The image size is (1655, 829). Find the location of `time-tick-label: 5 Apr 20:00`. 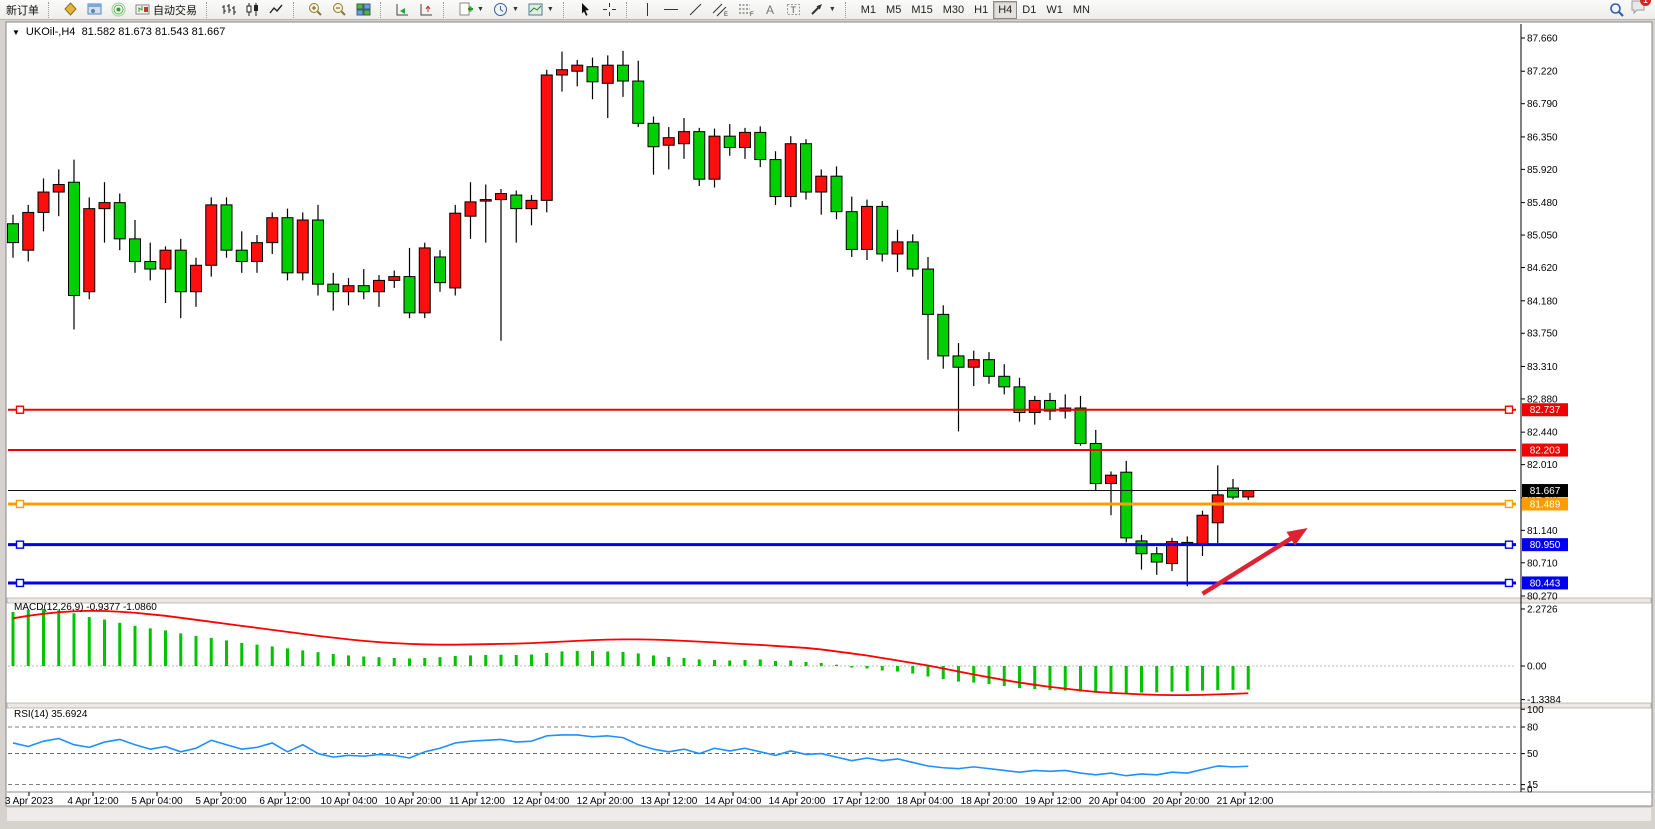

time-tick-label: 5 Apr 20:00 is located at coordinates (221, 801).